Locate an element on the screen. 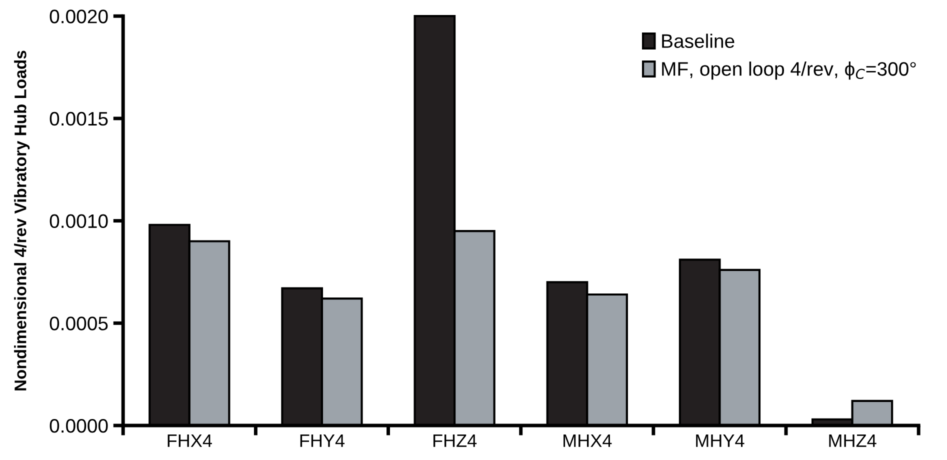 Image resolution: width=947 pixels, height=460 pixels. y-tick-label: 0.0010 is located at coordinates (79, 221).